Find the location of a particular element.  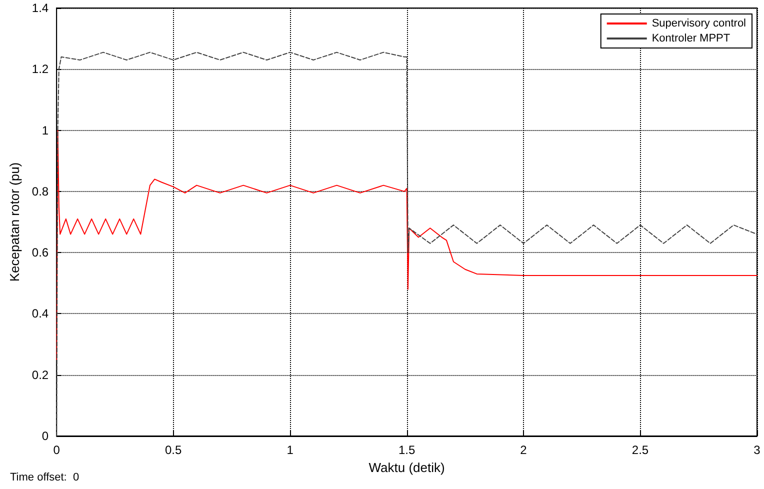

y-tick-label: 1 is located at coordinates (45, 130).